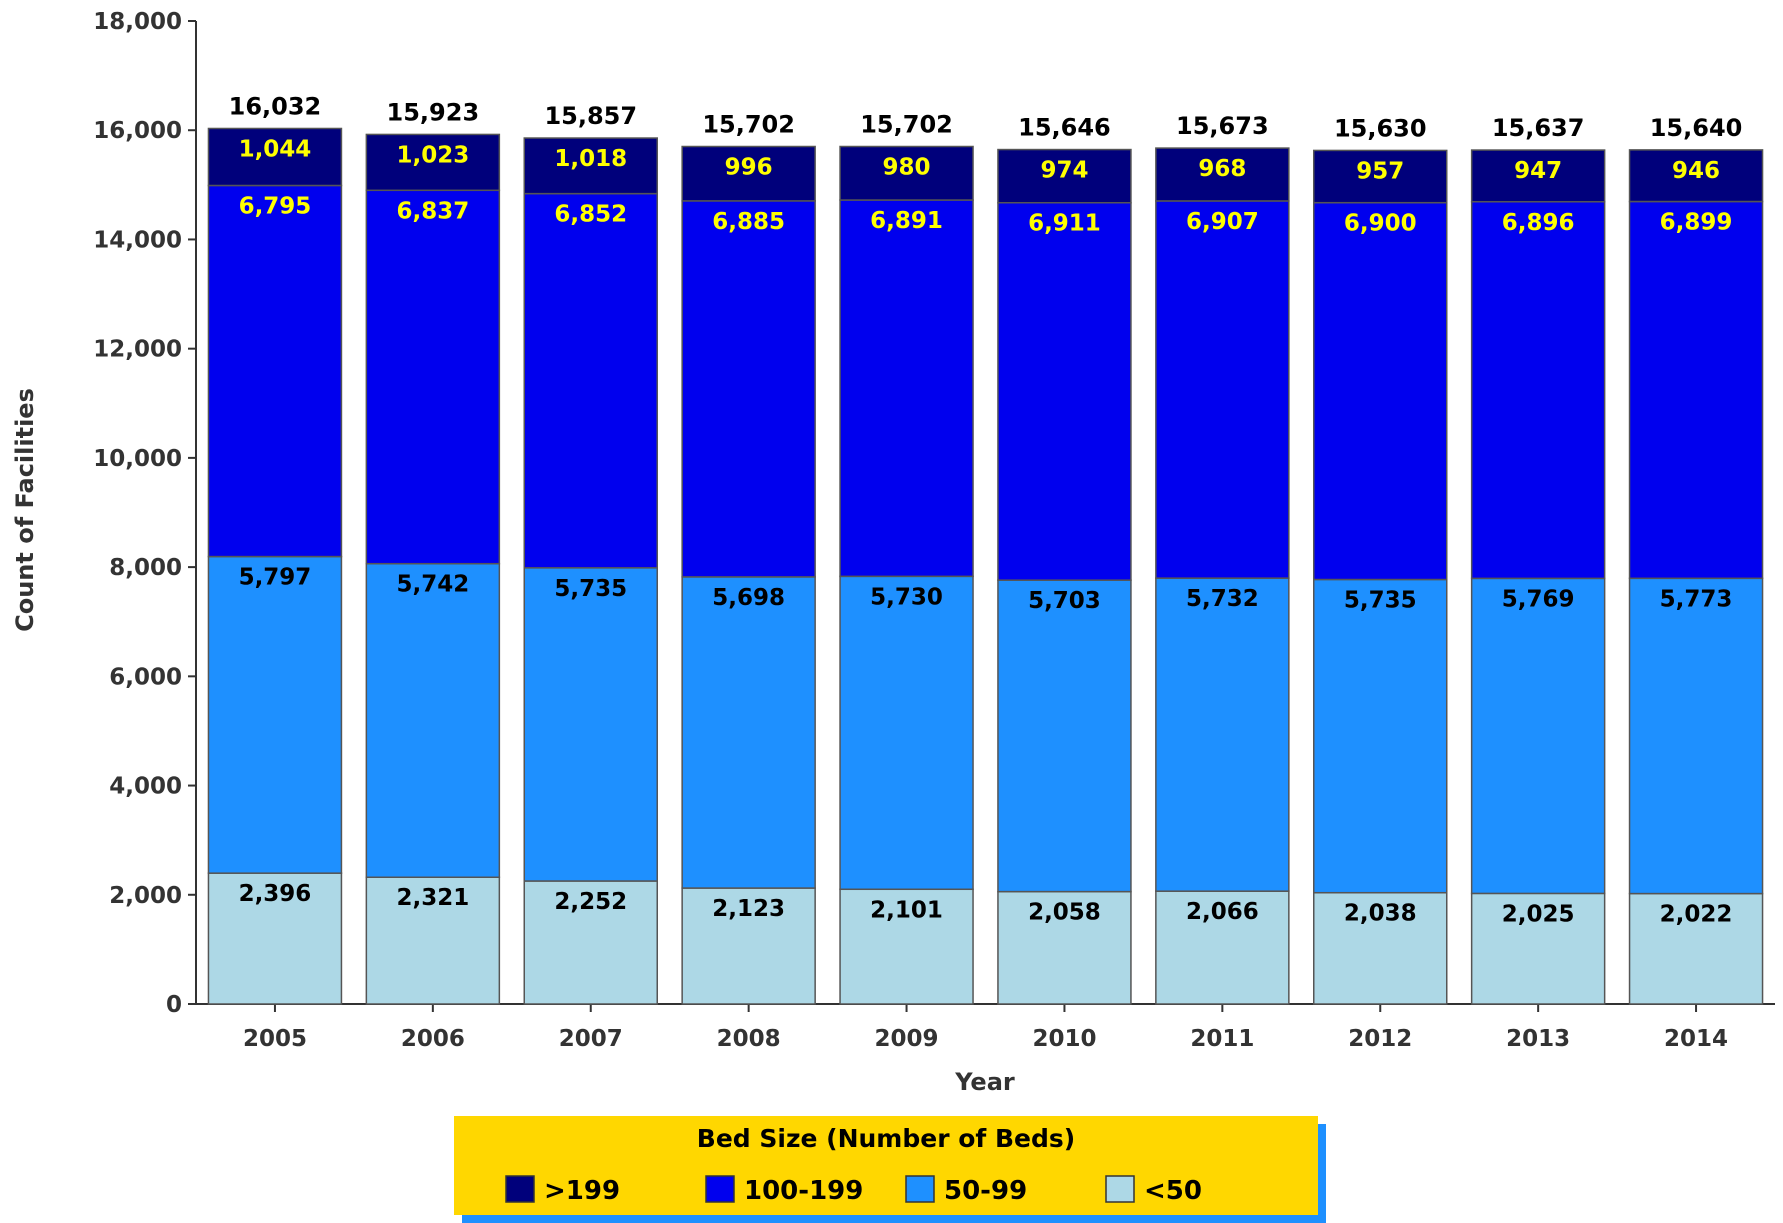  What do you see at coordinates (432, 211) in the screenshot?
I see `data-label: 6,837` at bounding box center [432, 211].